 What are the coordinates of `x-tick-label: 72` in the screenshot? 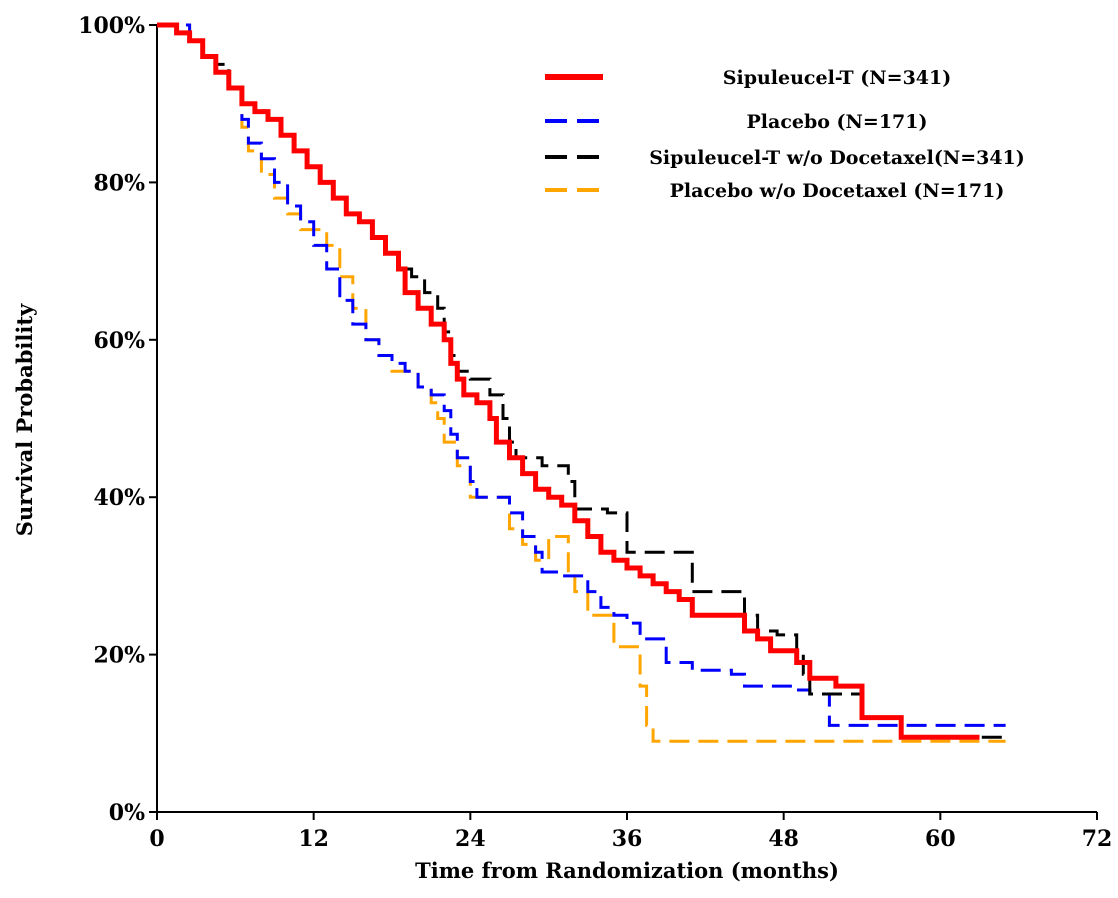 It's located at (1097, 839).